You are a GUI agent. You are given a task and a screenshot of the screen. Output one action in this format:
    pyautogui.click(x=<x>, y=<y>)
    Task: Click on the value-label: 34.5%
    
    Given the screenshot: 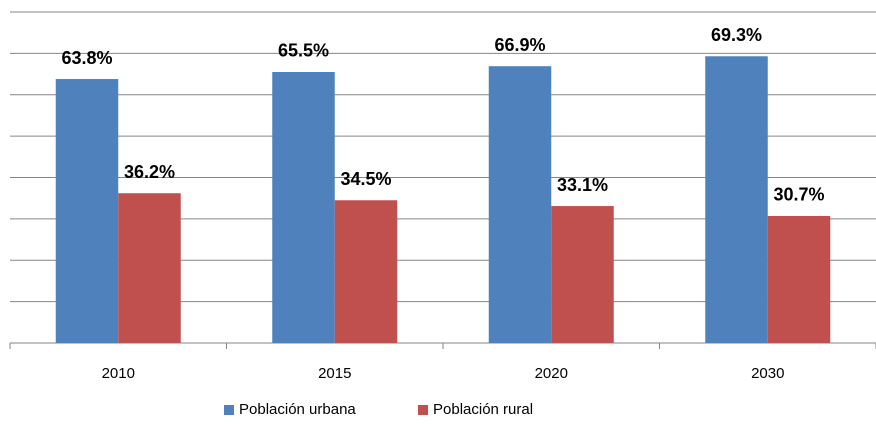 What is the action you would take?
    pyautogui.click(x=365, y=179)
    